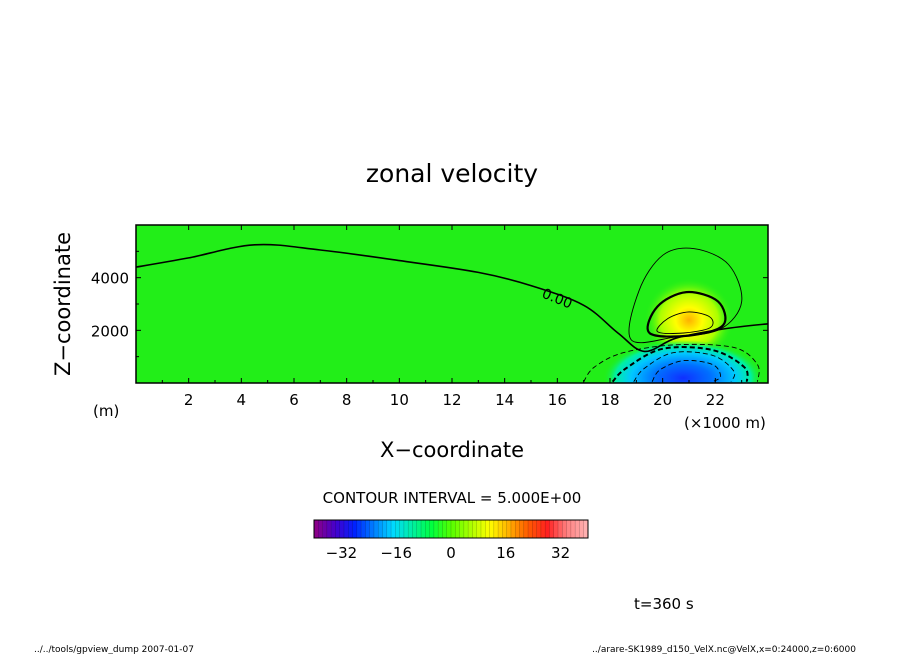 This screenshot has height=654, width=904. What do you see at coordinates (452, 450) in the screenshot?
I see `x-axis-label: X−coordinate` at bounding box center [452, 450].